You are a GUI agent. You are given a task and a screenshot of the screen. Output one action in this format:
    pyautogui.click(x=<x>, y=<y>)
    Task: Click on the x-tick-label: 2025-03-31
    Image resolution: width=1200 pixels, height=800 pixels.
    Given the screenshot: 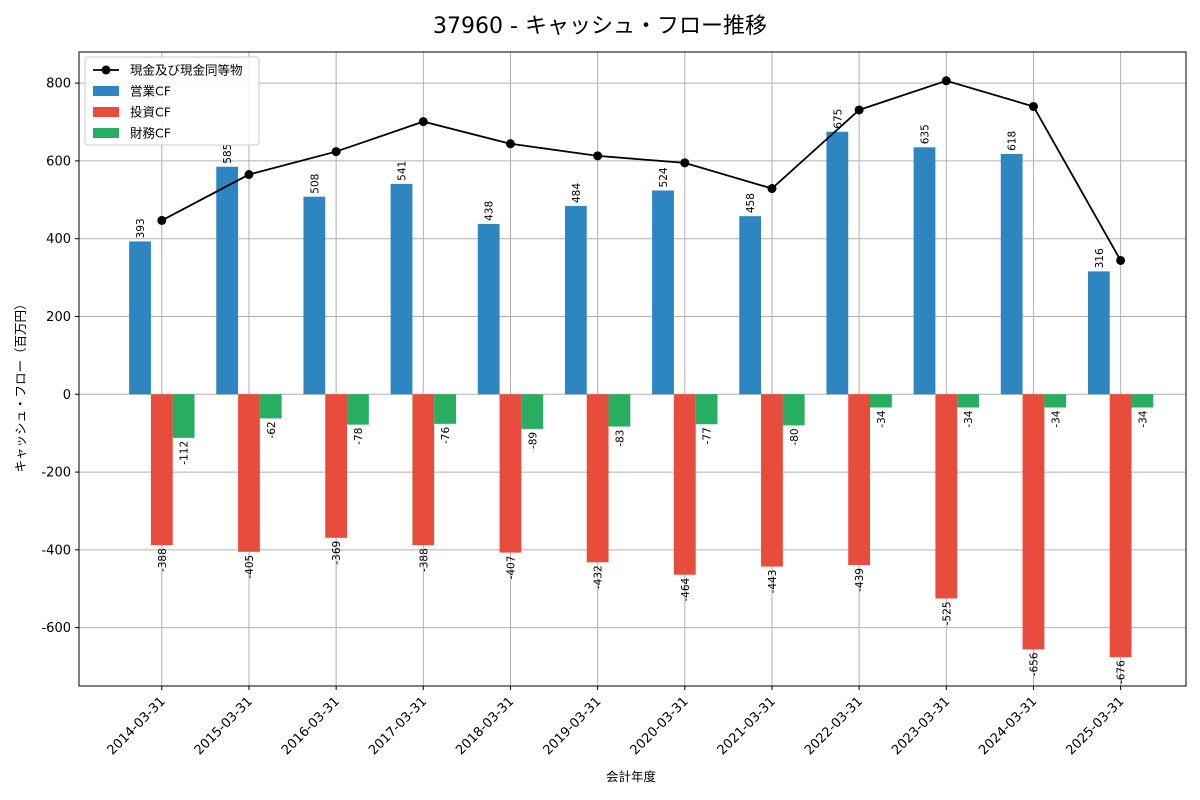 What is the action you would take?
    pyautogui.click(x=1095, y=726)
    